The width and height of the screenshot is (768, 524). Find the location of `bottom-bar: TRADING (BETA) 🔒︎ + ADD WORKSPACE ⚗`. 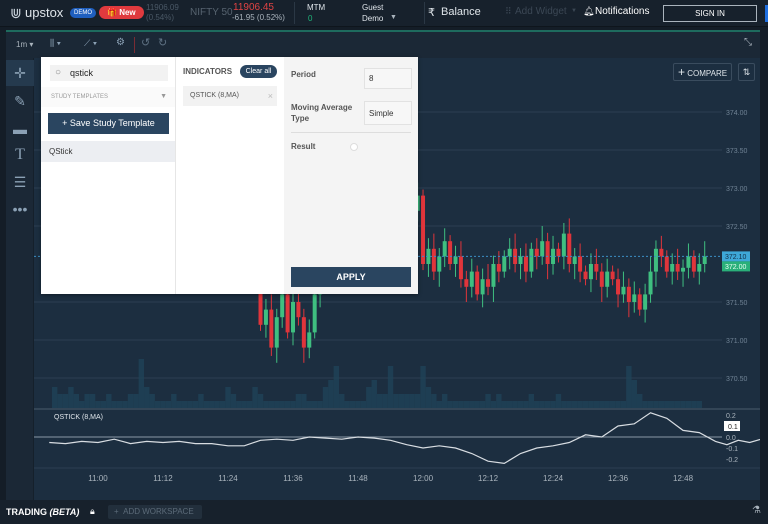

bottom-bar: TRADING (BETA) 🔒︎ + ADD WORKSPACE ⚗ is located at coordinates (384, 512).